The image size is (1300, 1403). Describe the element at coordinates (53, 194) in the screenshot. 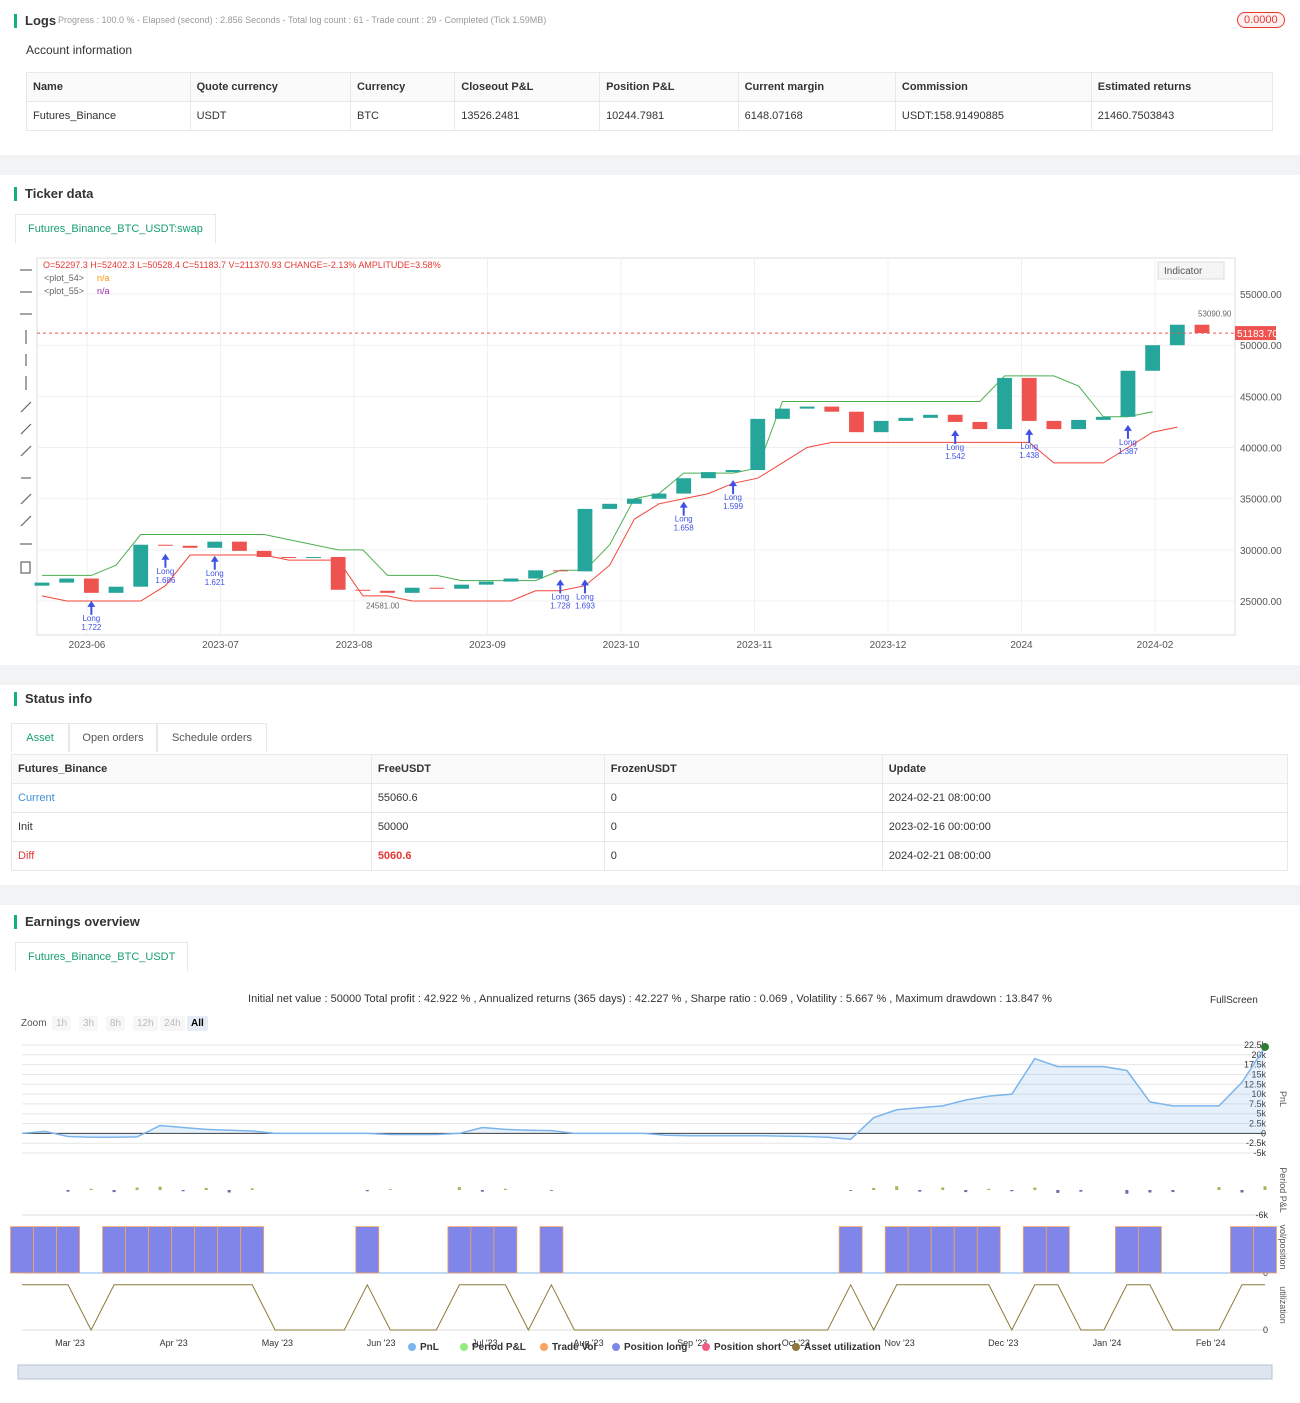

I see `section-title: Ticker data` at that location.